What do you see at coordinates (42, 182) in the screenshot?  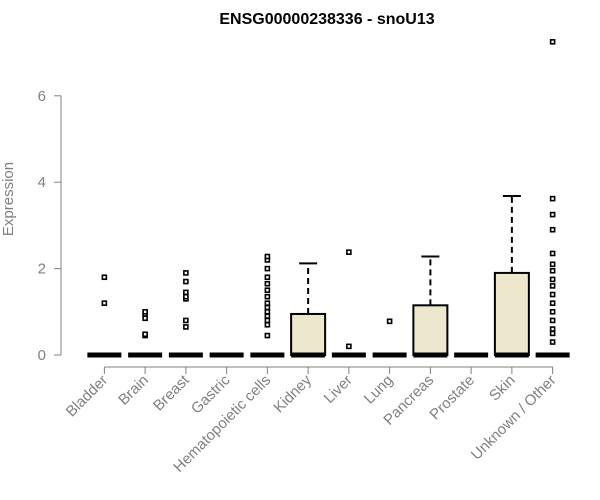 I see `y-tick-label: 4` at bounding box center [42, 182].